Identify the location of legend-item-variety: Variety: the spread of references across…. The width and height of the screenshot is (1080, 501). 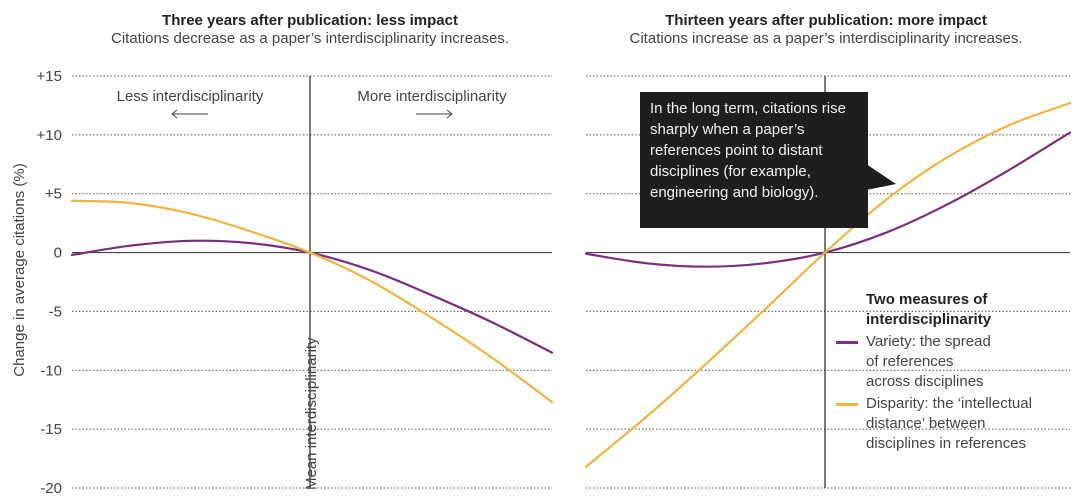
(958, 362).